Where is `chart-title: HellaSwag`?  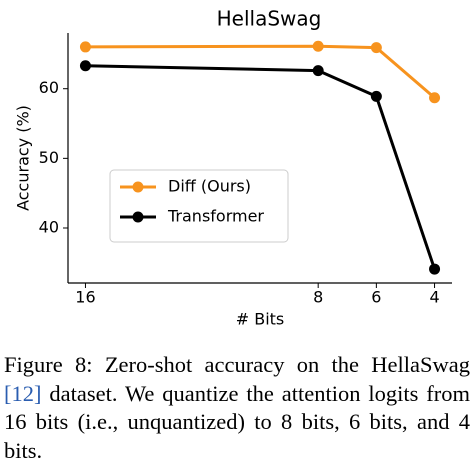
chart-title: HellaSwag is located at coordinates (269, 19).